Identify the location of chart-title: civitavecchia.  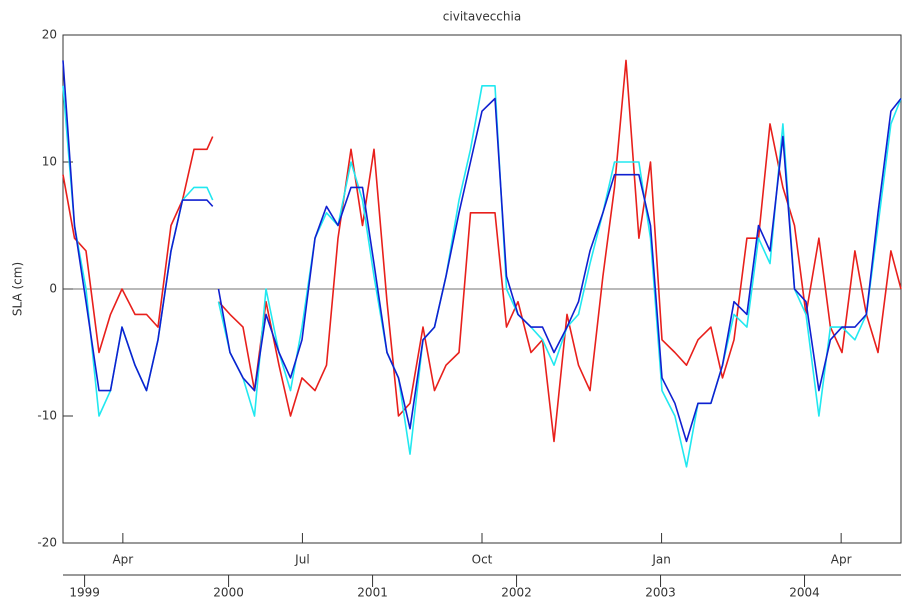
(482, 17).